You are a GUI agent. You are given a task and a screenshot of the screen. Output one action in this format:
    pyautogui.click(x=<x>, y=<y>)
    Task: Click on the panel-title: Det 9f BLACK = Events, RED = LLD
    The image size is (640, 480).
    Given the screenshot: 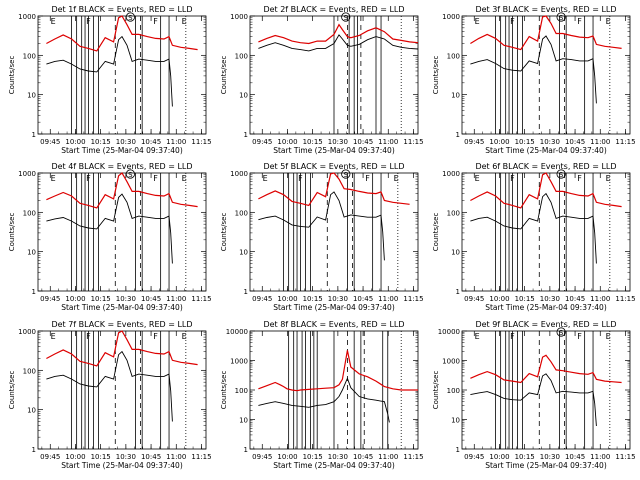 What is the action you would take?
    pyautogui.click(x=545, y=324)
    